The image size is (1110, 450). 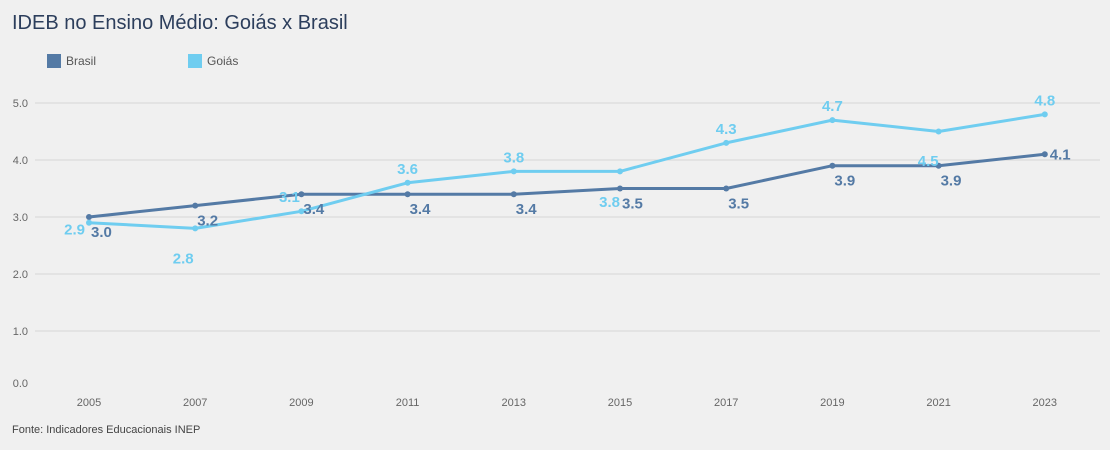 I want to click on x-tick-label: 2017, so click(x=726, y=403).